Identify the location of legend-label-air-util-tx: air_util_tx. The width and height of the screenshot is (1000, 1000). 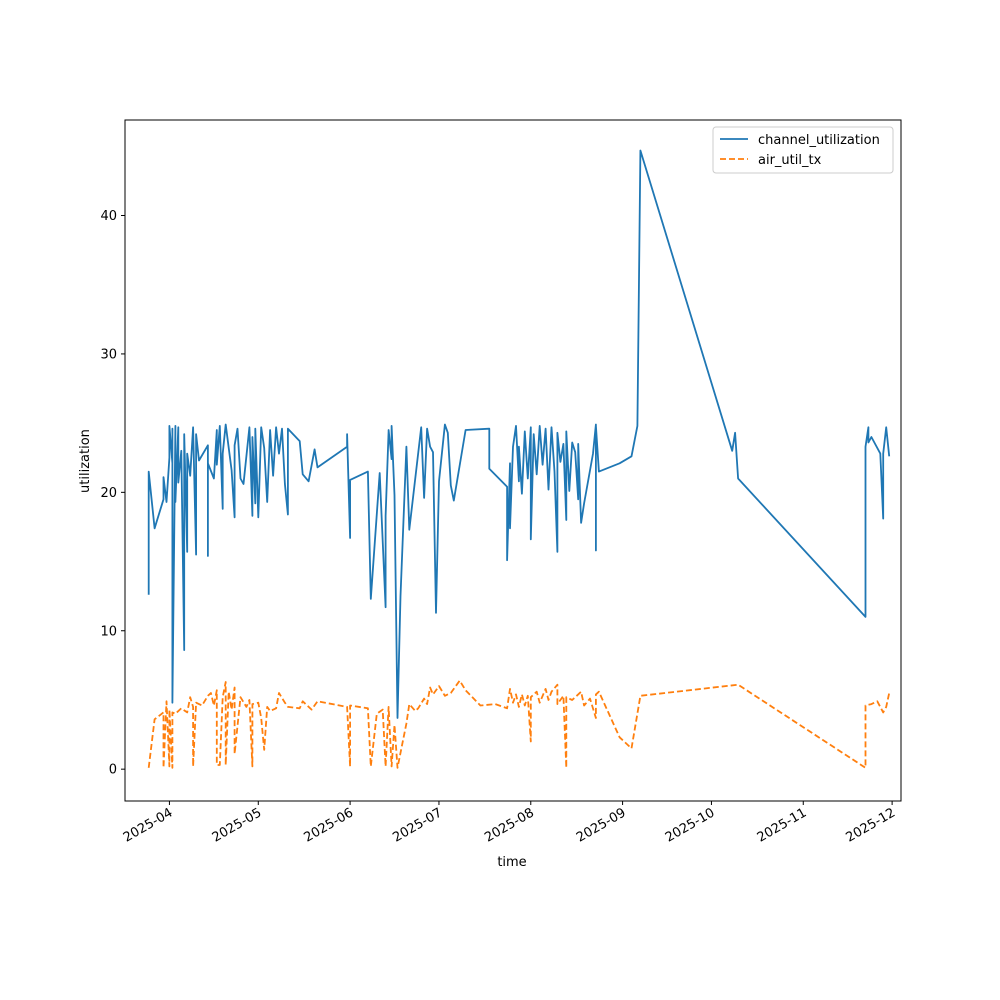
(790, 160).